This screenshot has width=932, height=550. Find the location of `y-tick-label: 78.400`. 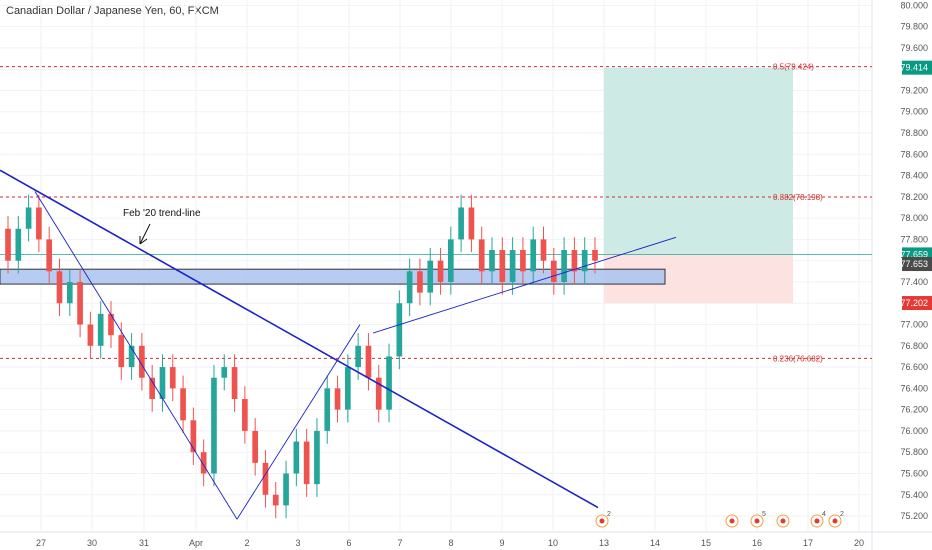

y-tick-label: 78.400 is located at coordinates (914, 176).